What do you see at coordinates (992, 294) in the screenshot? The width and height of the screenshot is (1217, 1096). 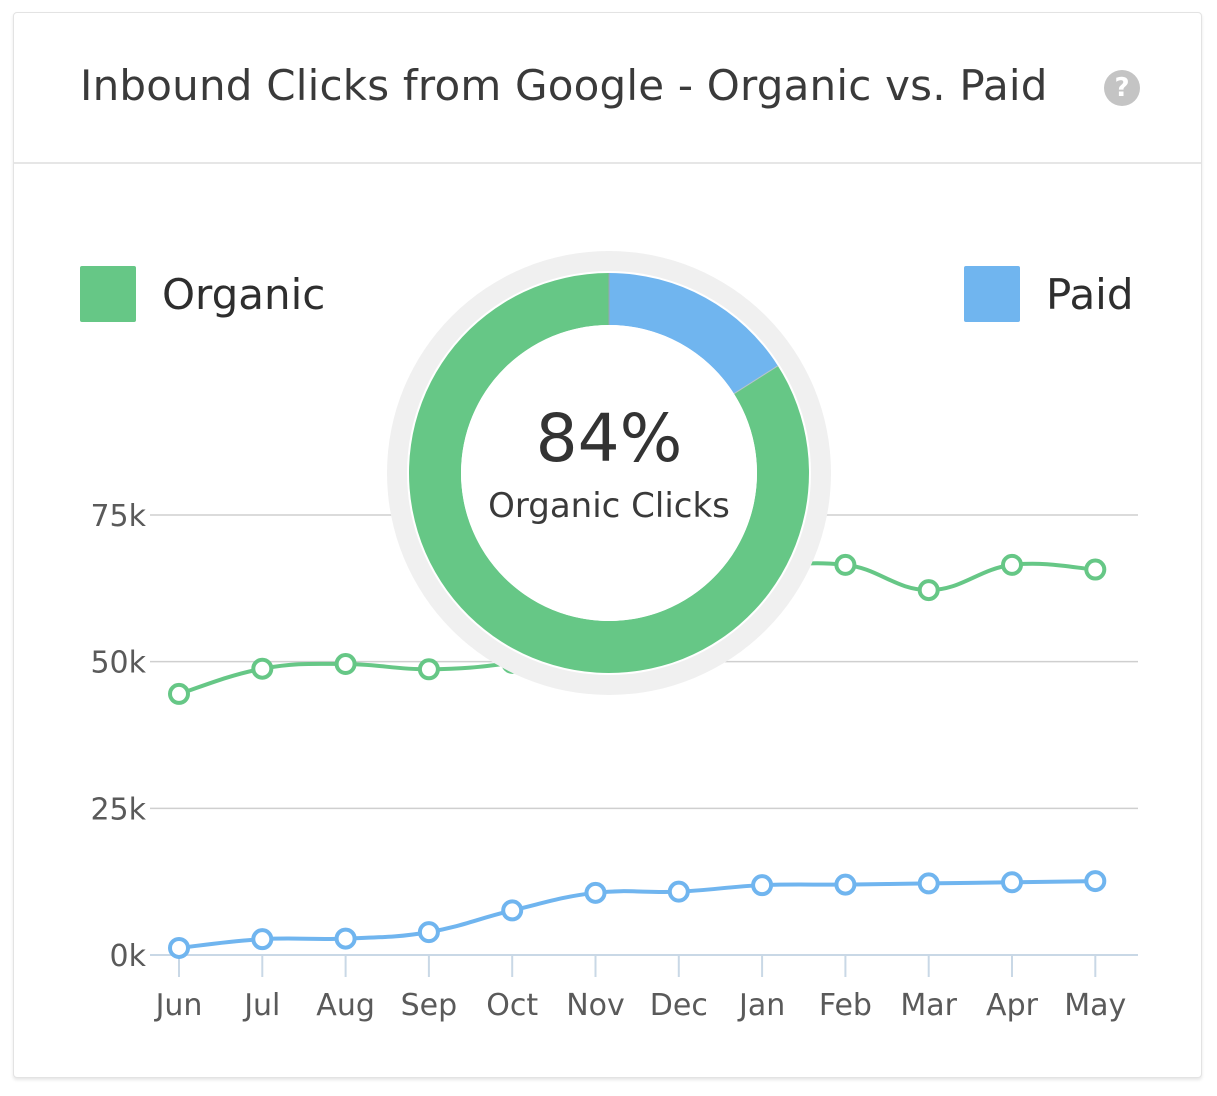 I see `legend-swatch-paid` at bounding box center [992, 294].